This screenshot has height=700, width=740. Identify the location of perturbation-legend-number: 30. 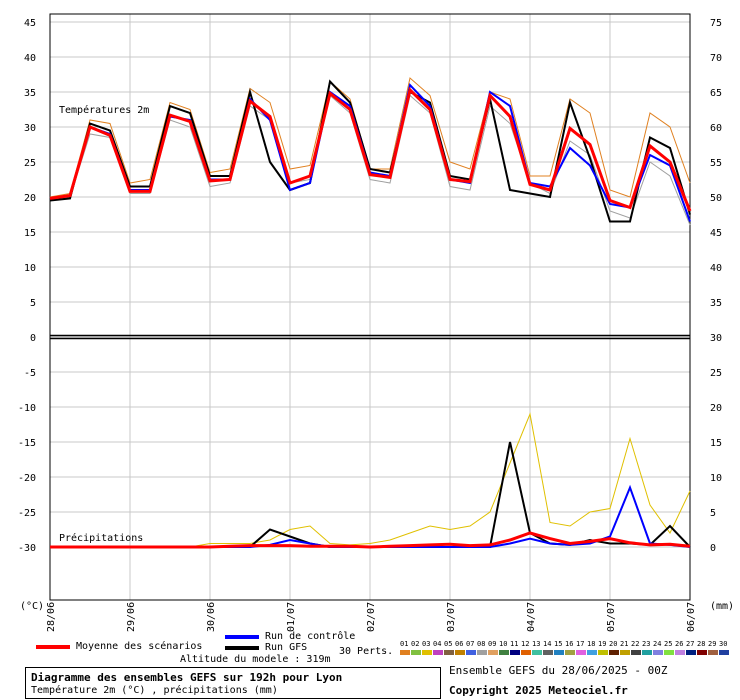
(723, 644).